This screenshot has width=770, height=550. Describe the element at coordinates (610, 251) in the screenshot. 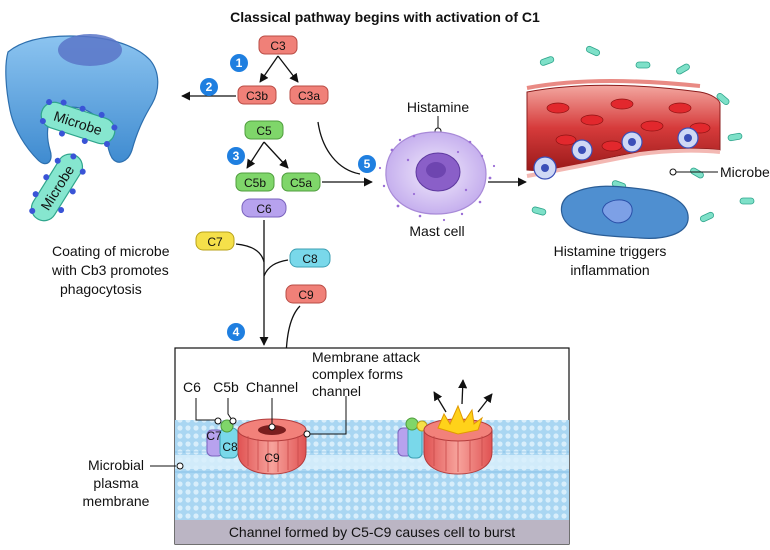

I see `inflammation-text-line-1: Histamine triggers` at that location.